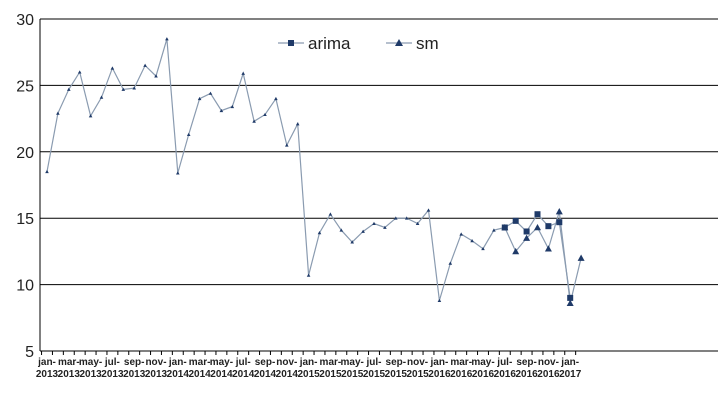 The image size is (718, 417). I want to click on legend-label: sm, so click(427, 43).